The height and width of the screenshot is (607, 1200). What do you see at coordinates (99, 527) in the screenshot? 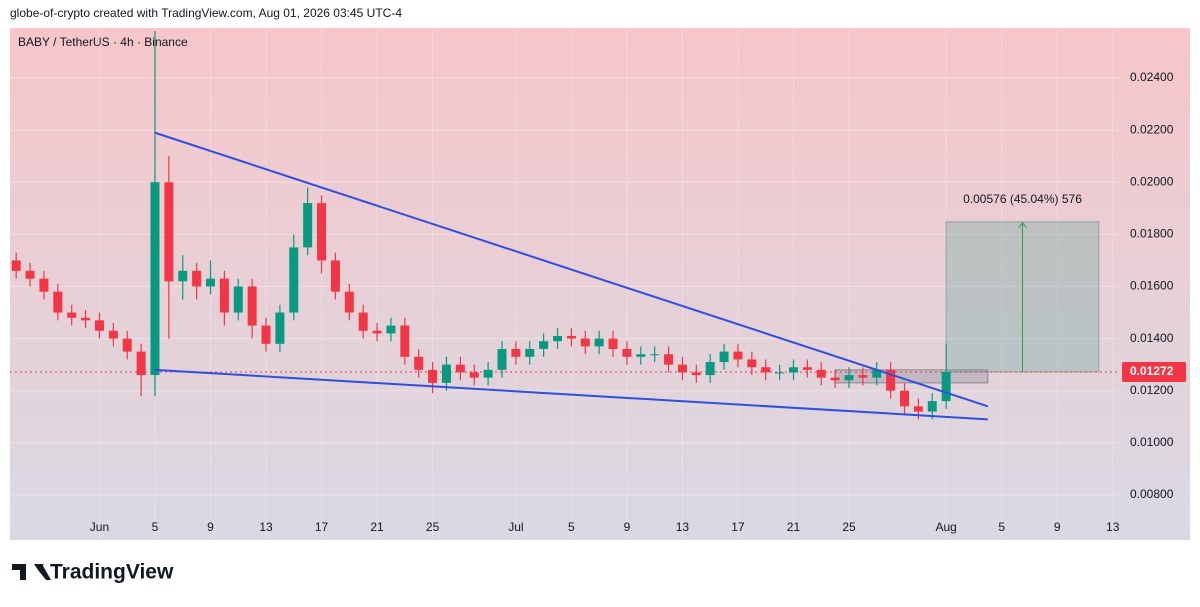
I see `x-tick-label: Jun` at bounding box center [99, 527].